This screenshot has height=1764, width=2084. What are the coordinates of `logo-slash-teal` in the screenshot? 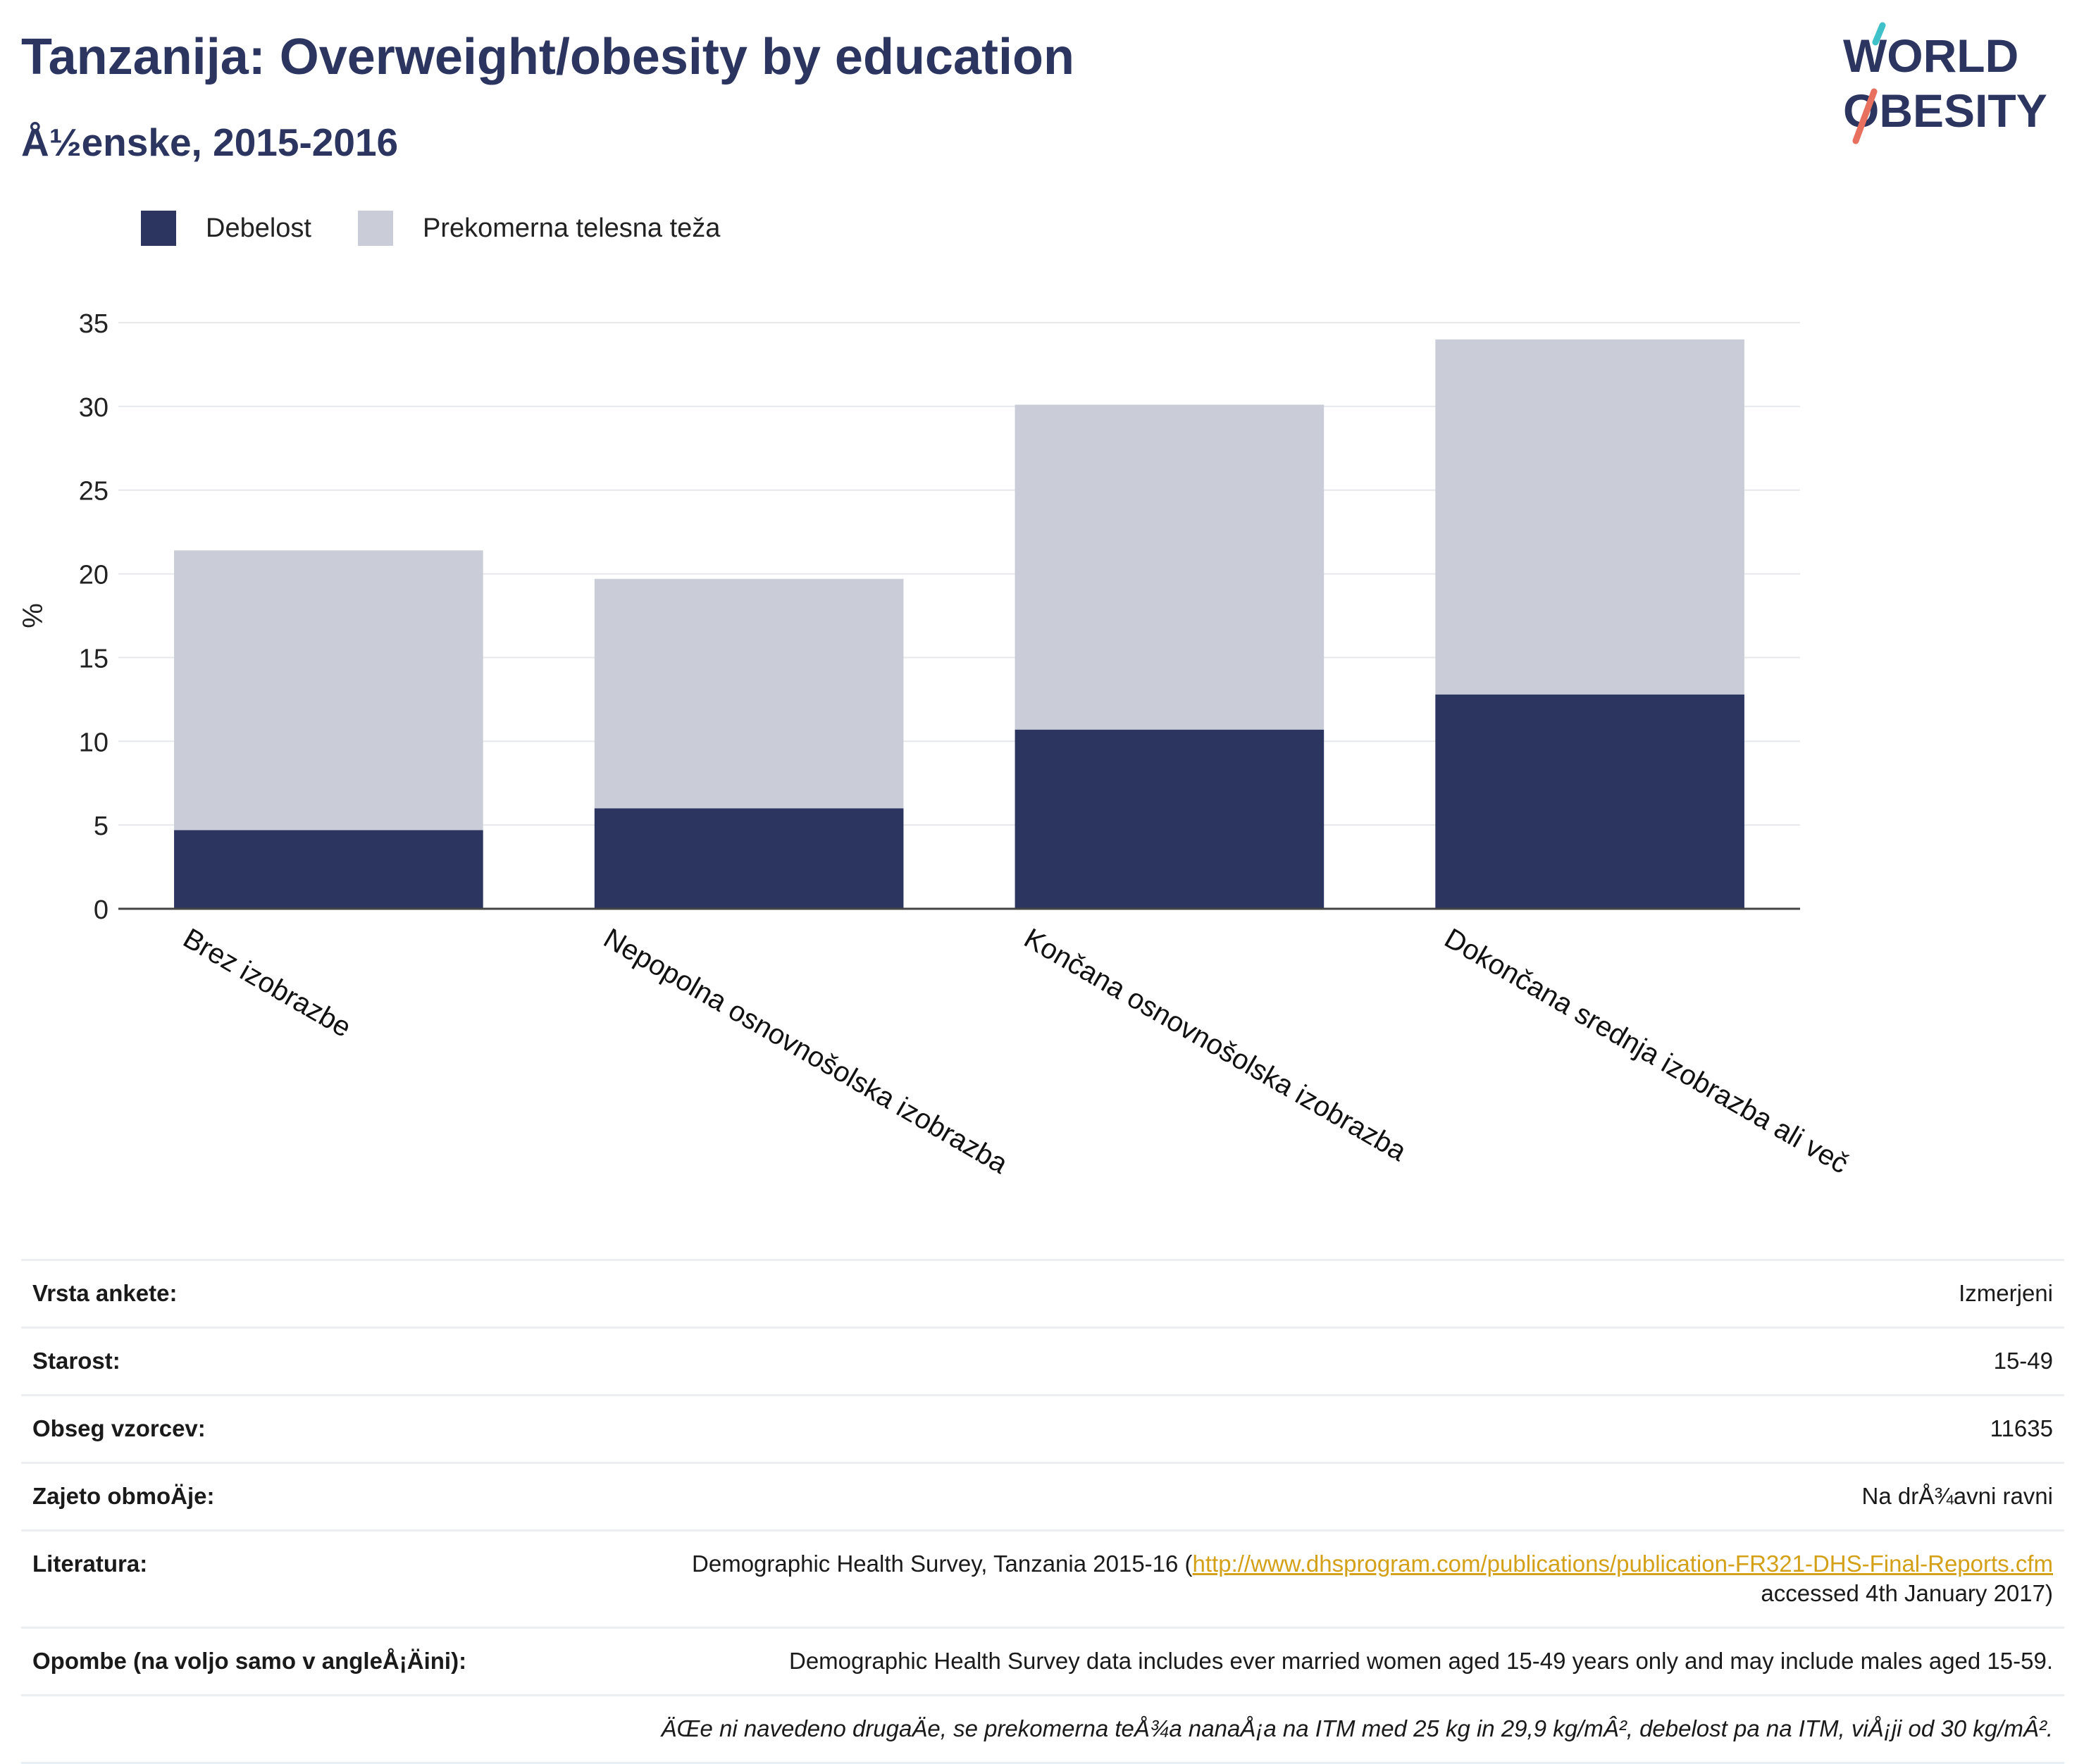 It's located at (1879, 34).